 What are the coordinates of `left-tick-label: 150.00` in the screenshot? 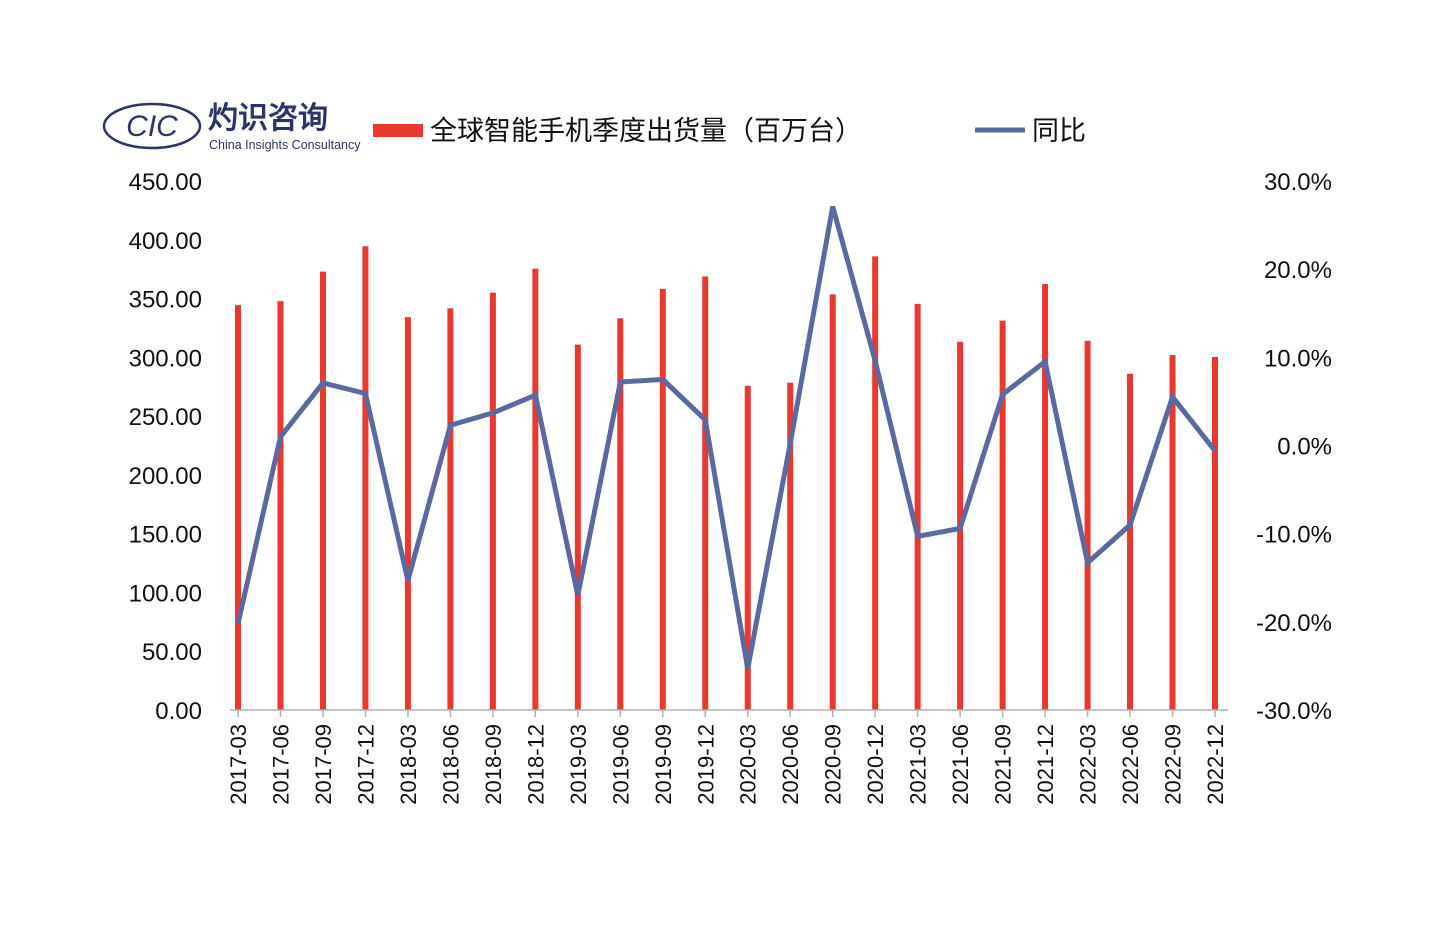 It's located at (165, 535).